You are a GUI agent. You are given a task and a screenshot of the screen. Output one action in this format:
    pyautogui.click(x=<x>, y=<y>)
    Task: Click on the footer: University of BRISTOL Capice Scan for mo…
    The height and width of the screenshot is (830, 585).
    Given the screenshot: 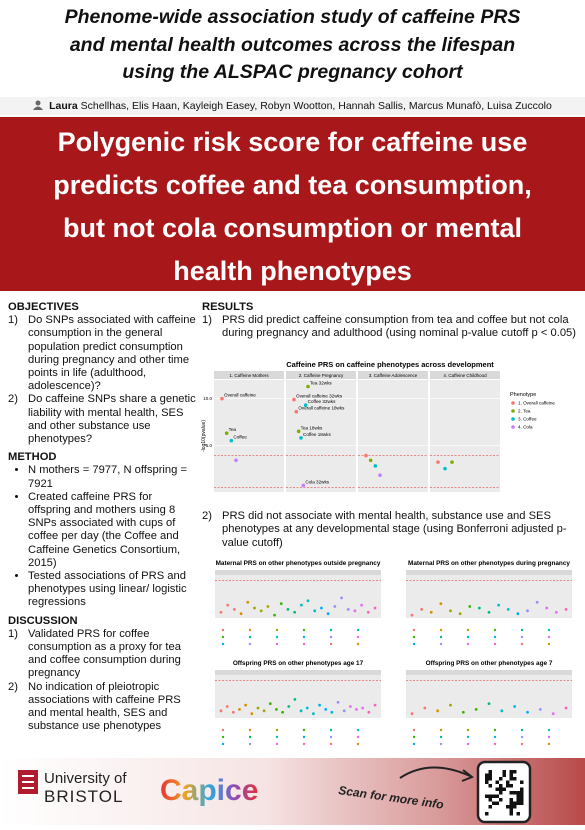 What is the action you would take?
    pyautogui.click(x=292, y=791)
    